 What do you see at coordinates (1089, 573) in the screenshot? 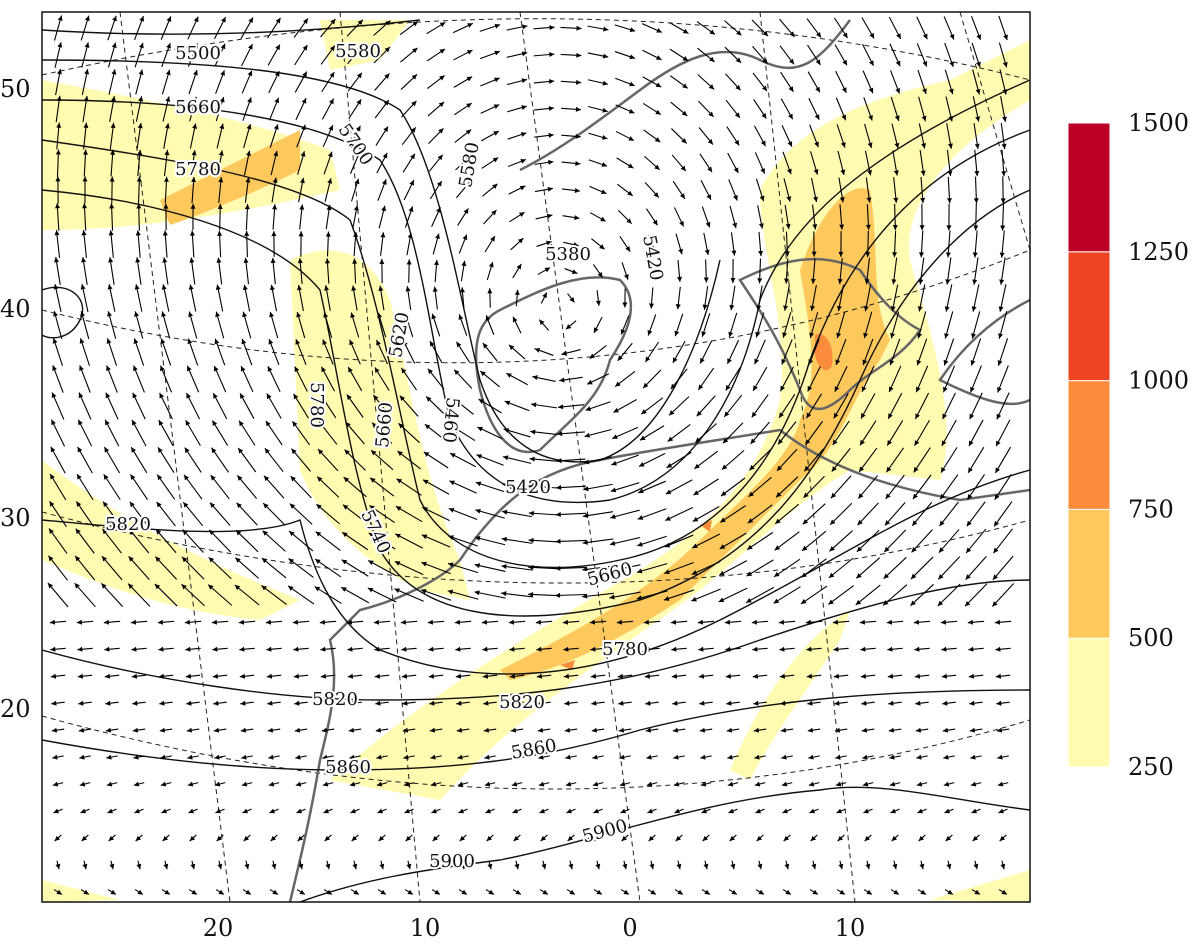
I see `colorbar-segment` at bounding box center [1089, 573].